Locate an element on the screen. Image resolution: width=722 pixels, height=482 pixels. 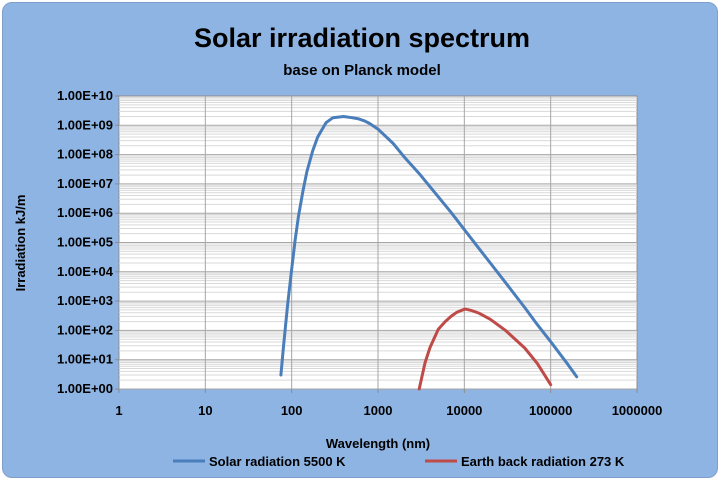
y-axis-title: Irradiation kJ/m is located at coordinates (20, 243).